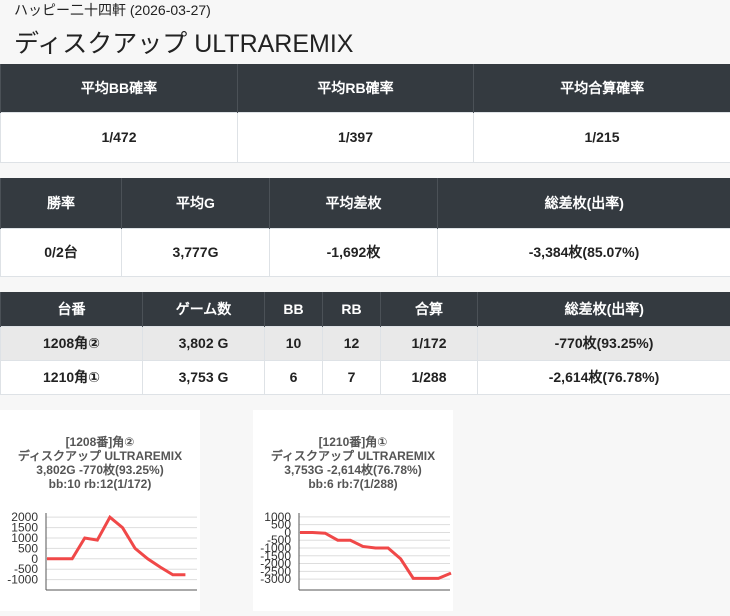 This screenshot has height=616, width=730. I want to click on table-cell: 10, so click(294, 343).